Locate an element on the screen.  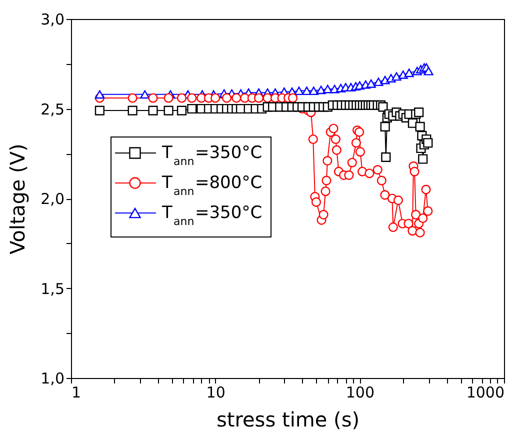
x-tick-label: 10 is located at coordinates (216, 393).